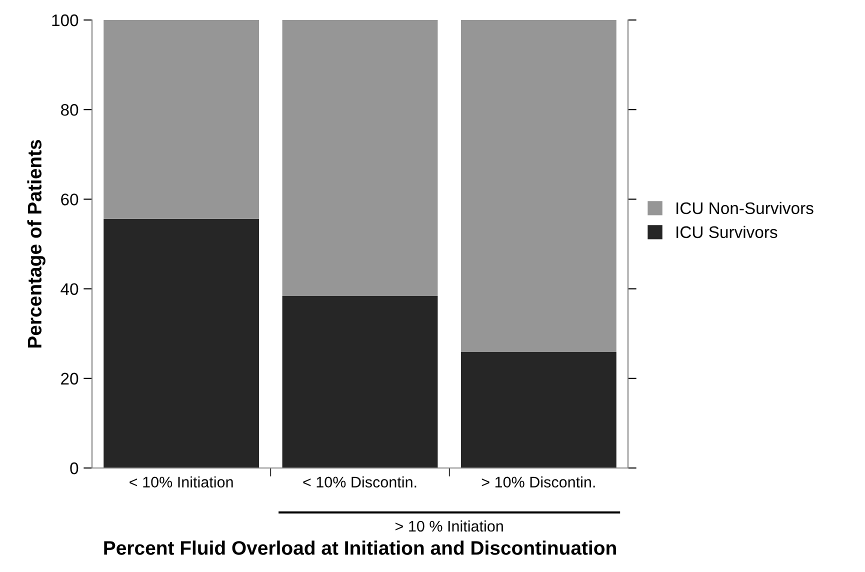  What do you see at coordinates (74, 468) in the screenshot?
I see `y-tick-label: 0` at bounding box center [74, 468].